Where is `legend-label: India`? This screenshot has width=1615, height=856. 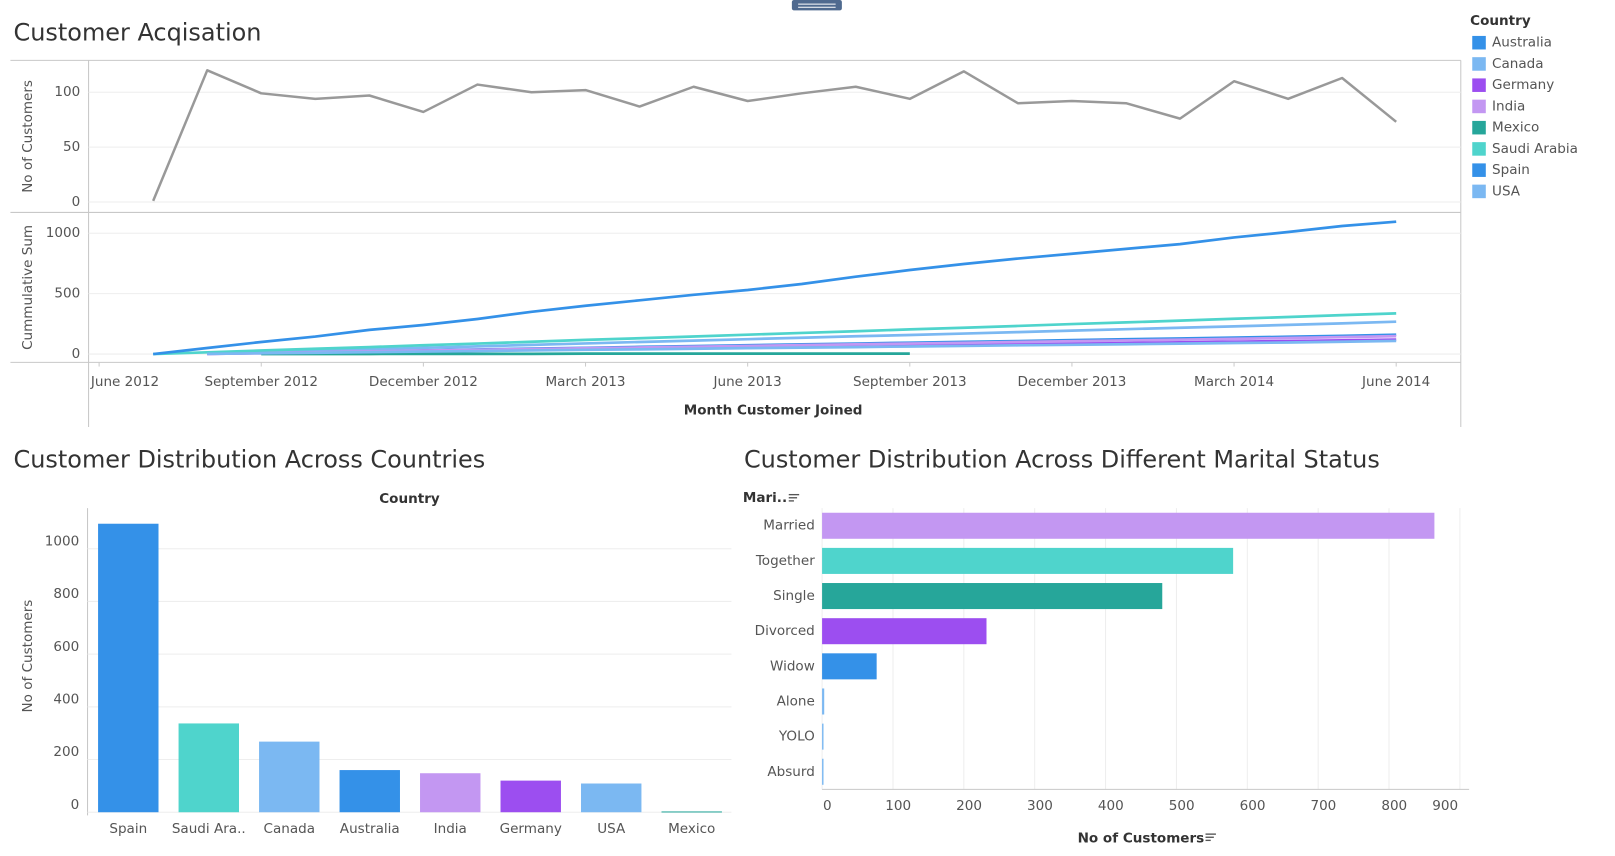 legend-label: India is located at coordinates (1508, 106).